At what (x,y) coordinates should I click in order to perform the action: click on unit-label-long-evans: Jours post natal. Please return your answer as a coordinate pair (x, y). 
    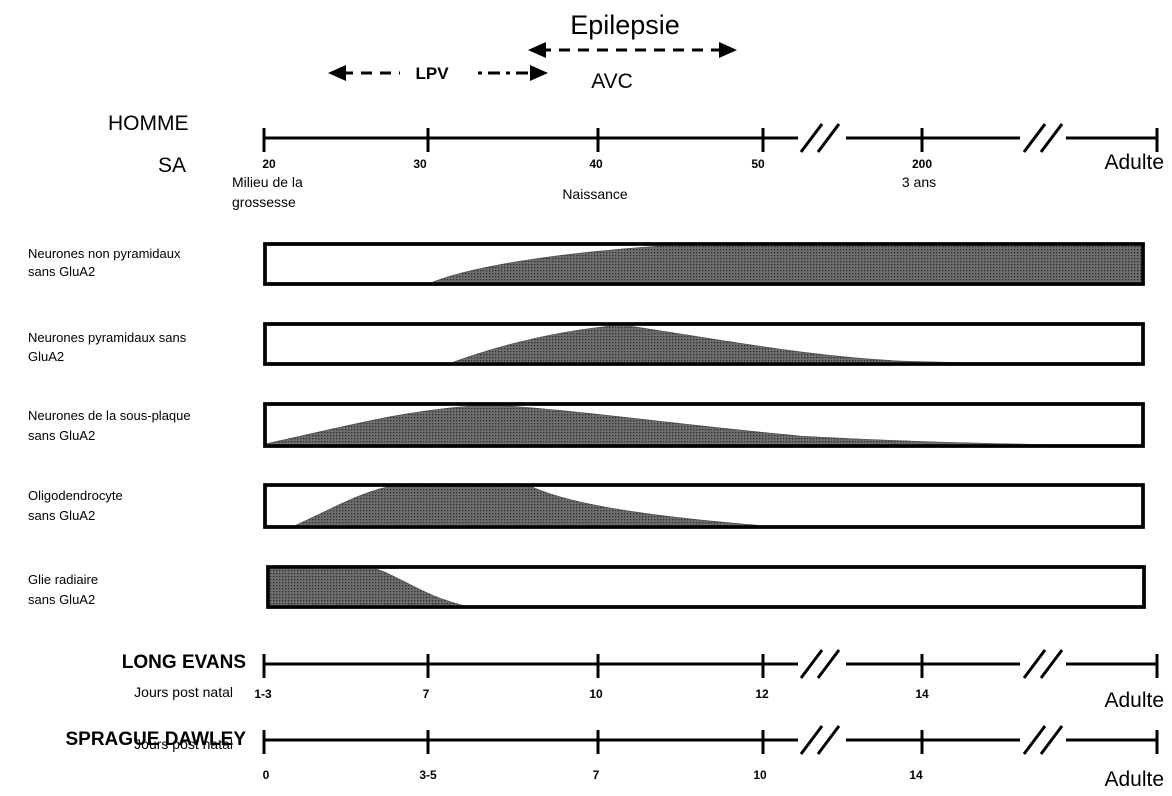
    Looking at the image, I should click on (183, 692).